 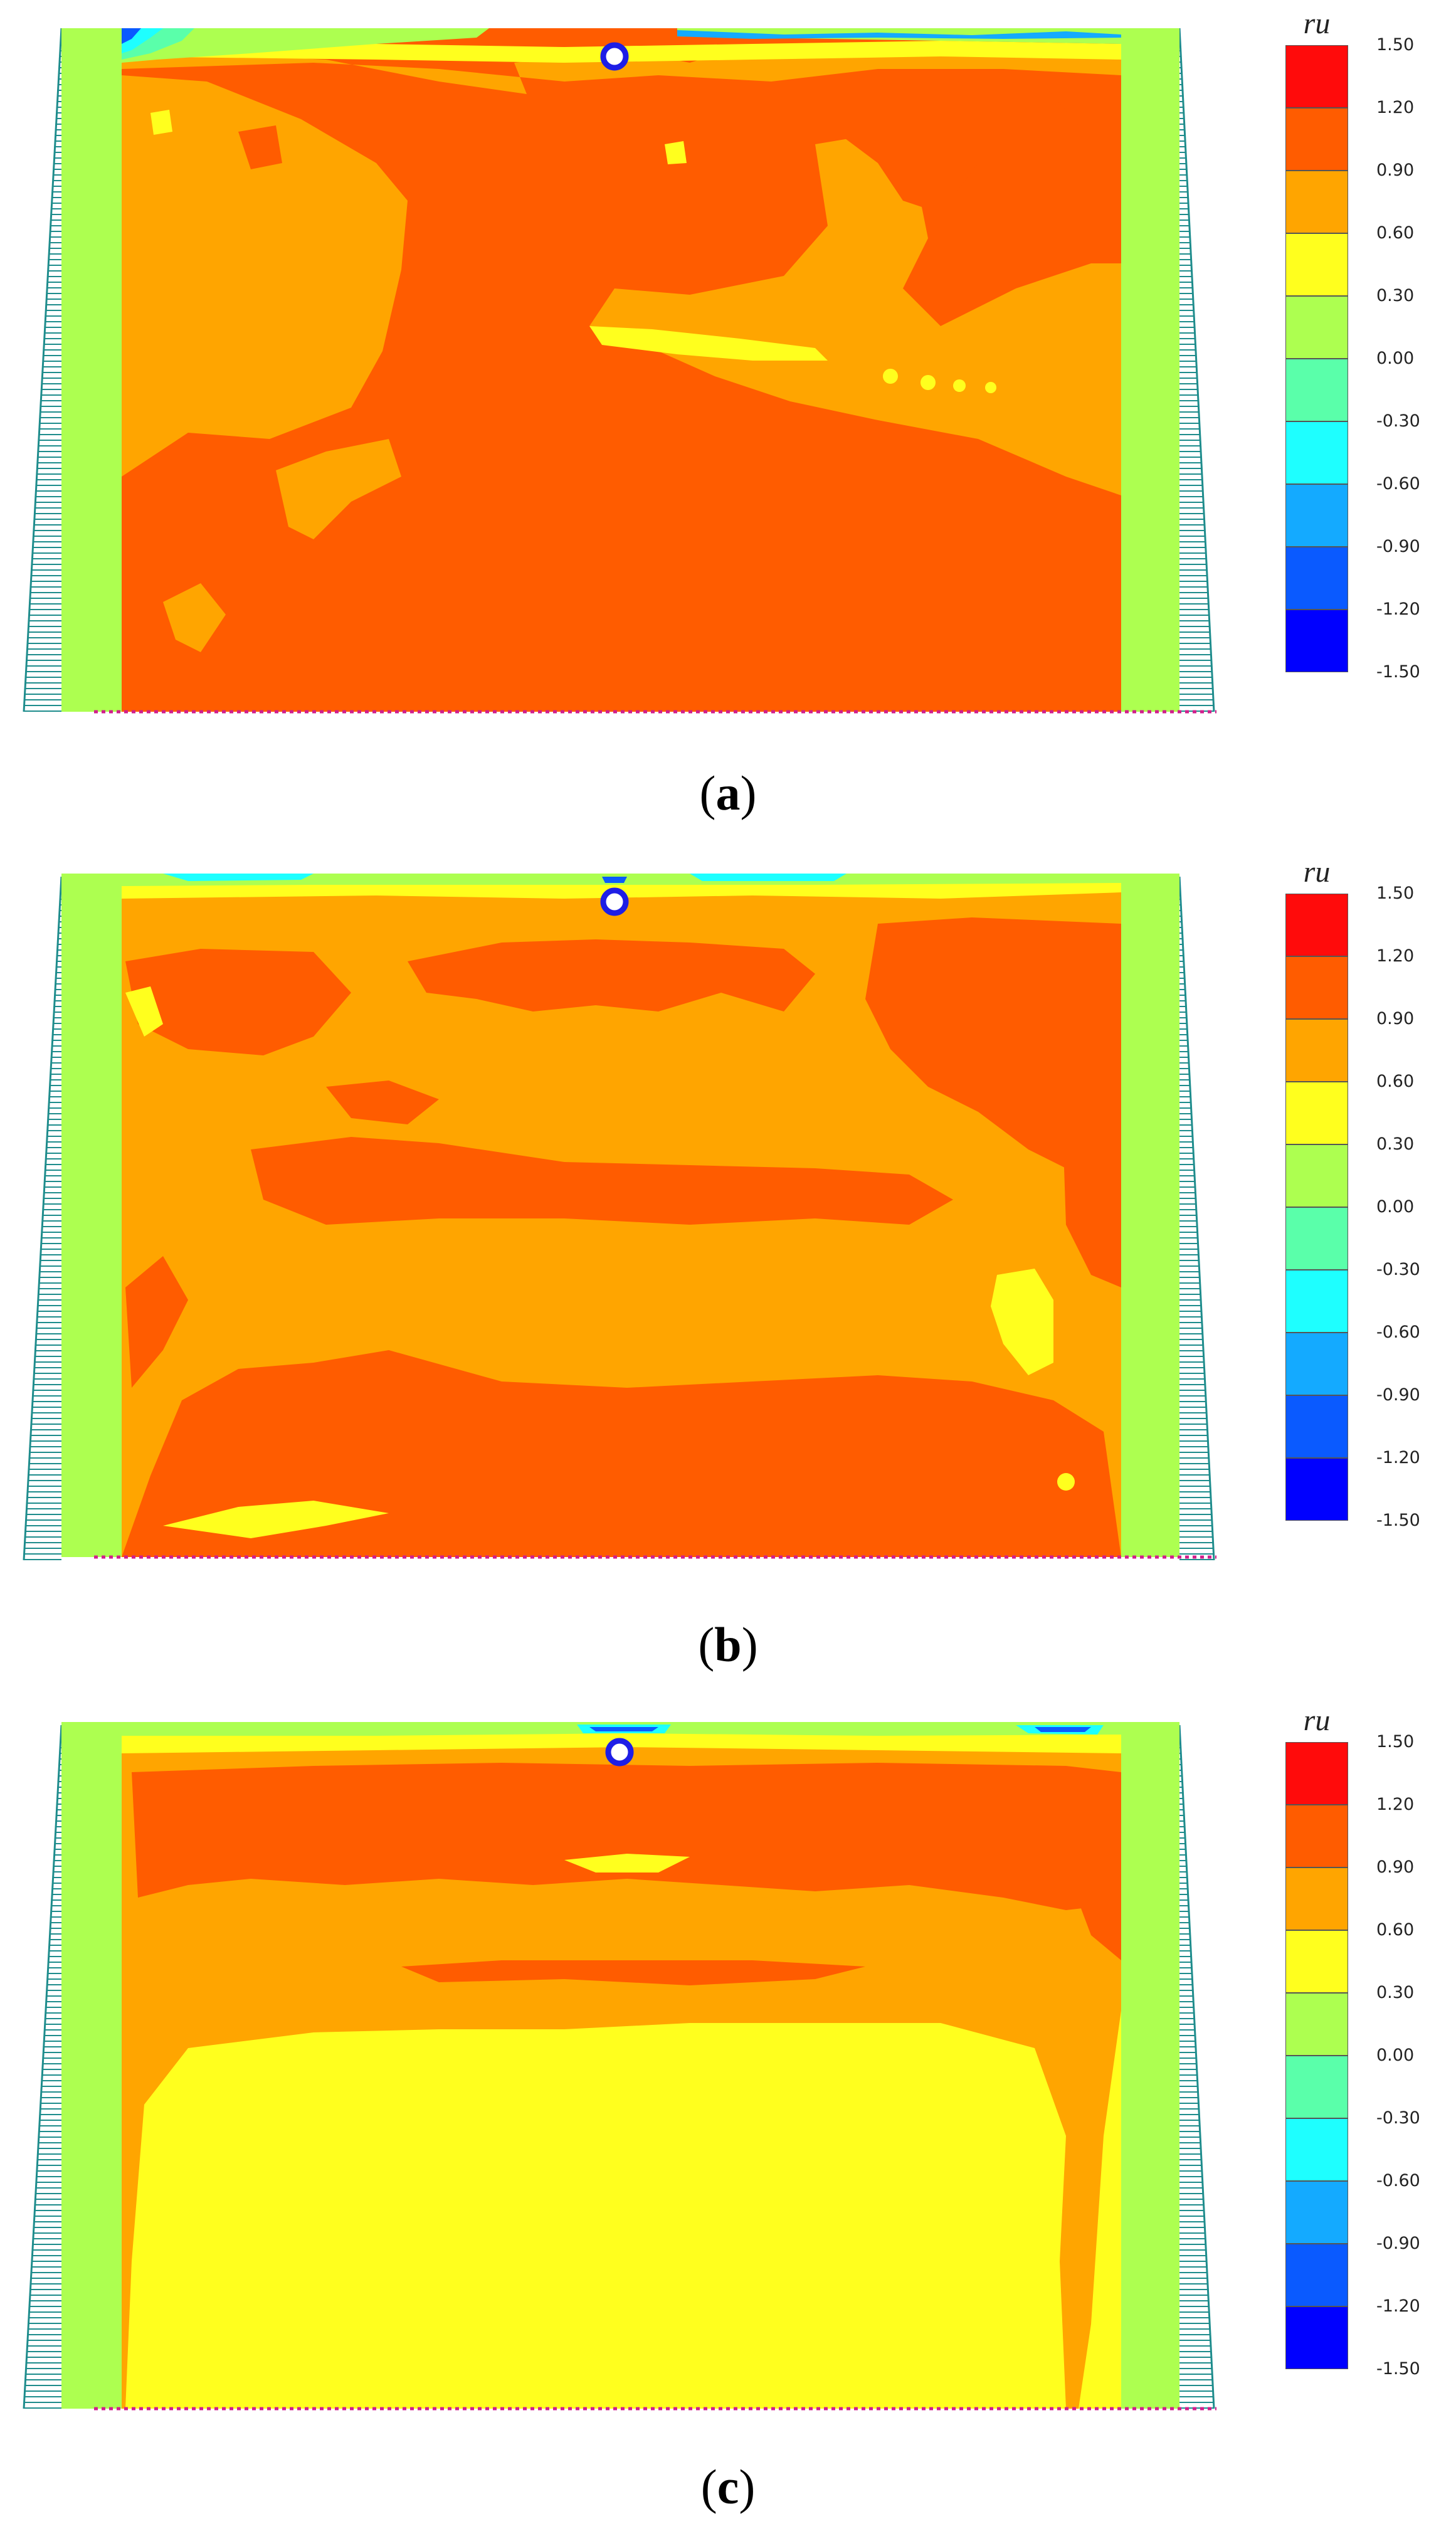 I want to click on legend-tick-label: -0.90, so click(x=1398, y=1395).